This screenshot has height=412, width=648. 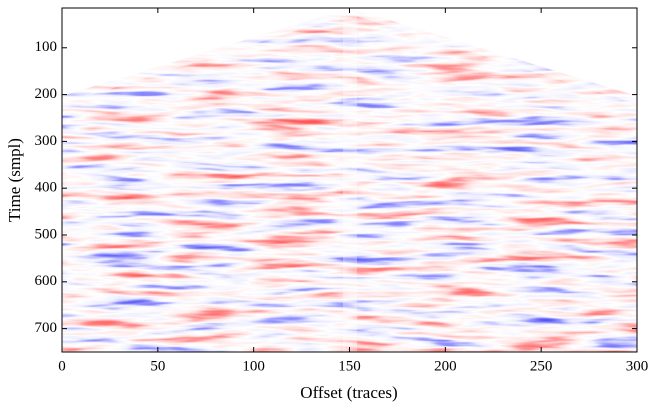 I want to click on y-axis-label: Time (smpl), so click(x=14, y=180).